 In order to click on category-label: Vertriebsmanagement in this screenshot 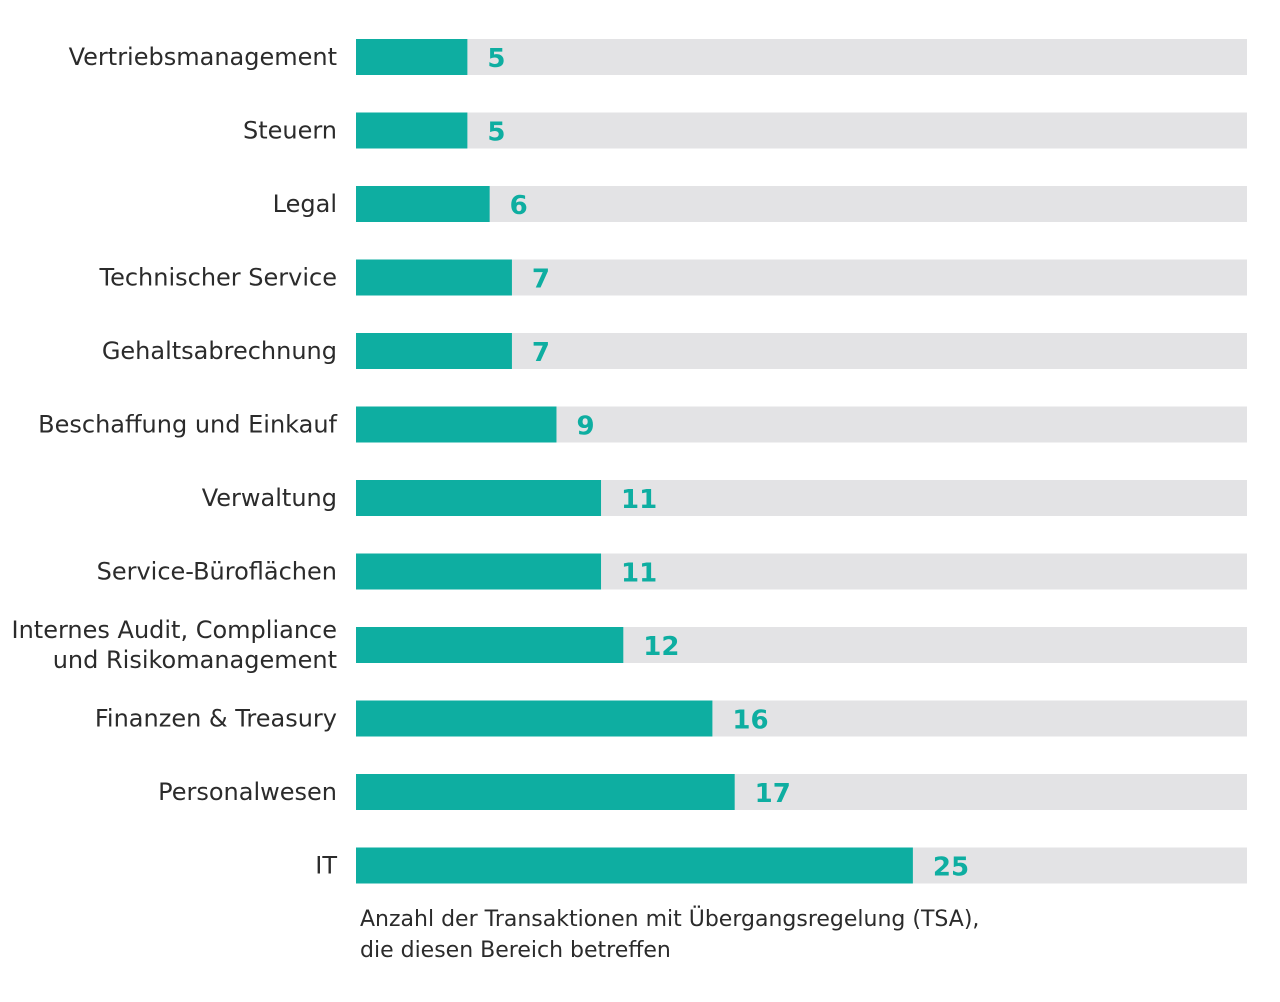, I will do `click(203, 57)`.